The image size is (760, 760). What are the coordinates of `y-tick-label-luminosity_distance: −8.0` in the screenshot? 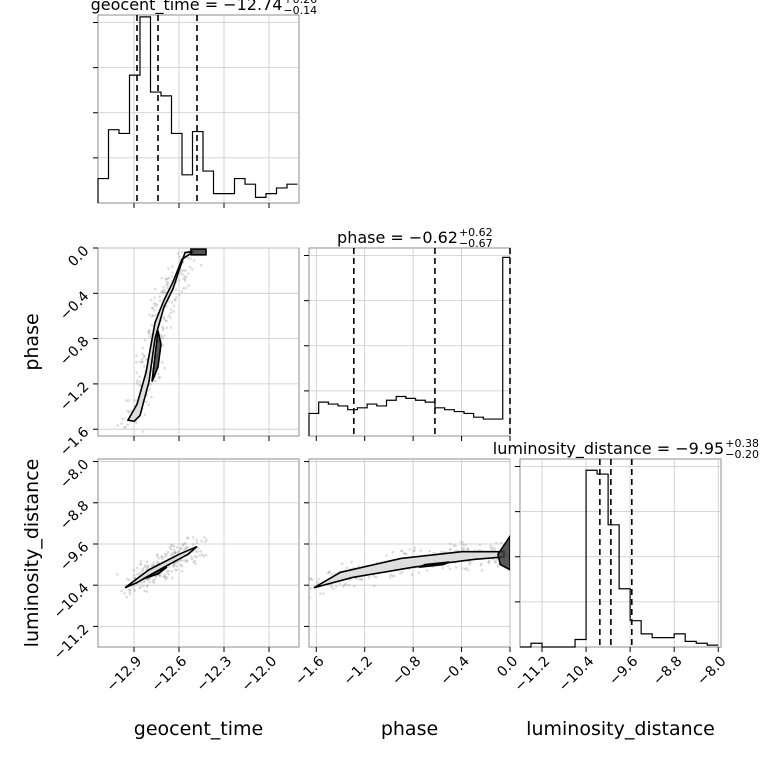 It's located at (74, 474).